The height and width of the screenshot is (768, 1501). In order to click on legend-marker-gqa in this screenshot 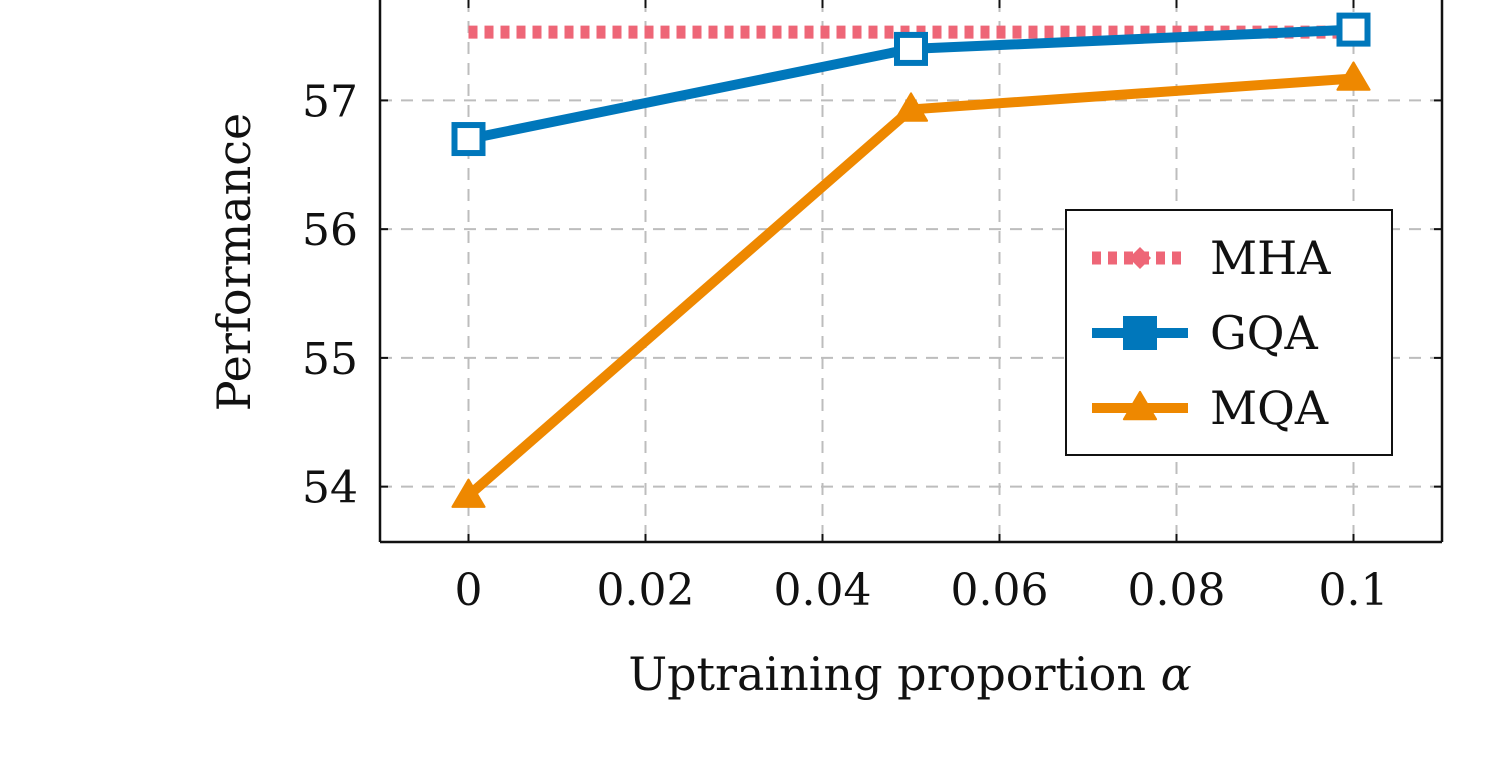, I will do `click(1140, 333)`.